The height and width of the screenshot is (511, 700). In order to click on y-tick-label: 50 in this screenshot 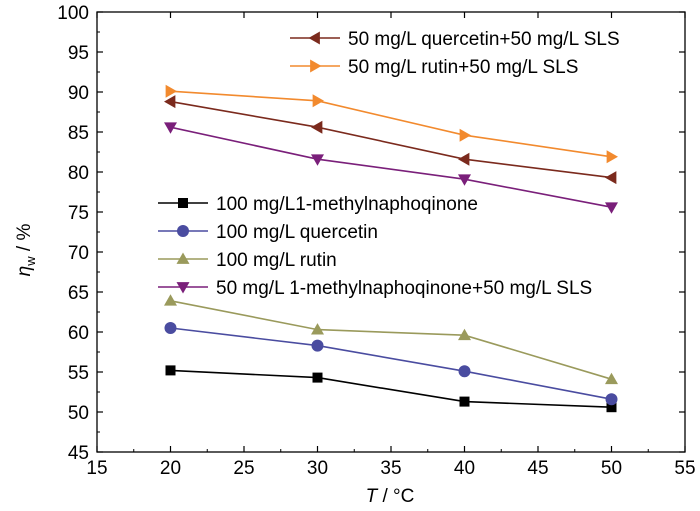, I will do `click(78, 413)`.